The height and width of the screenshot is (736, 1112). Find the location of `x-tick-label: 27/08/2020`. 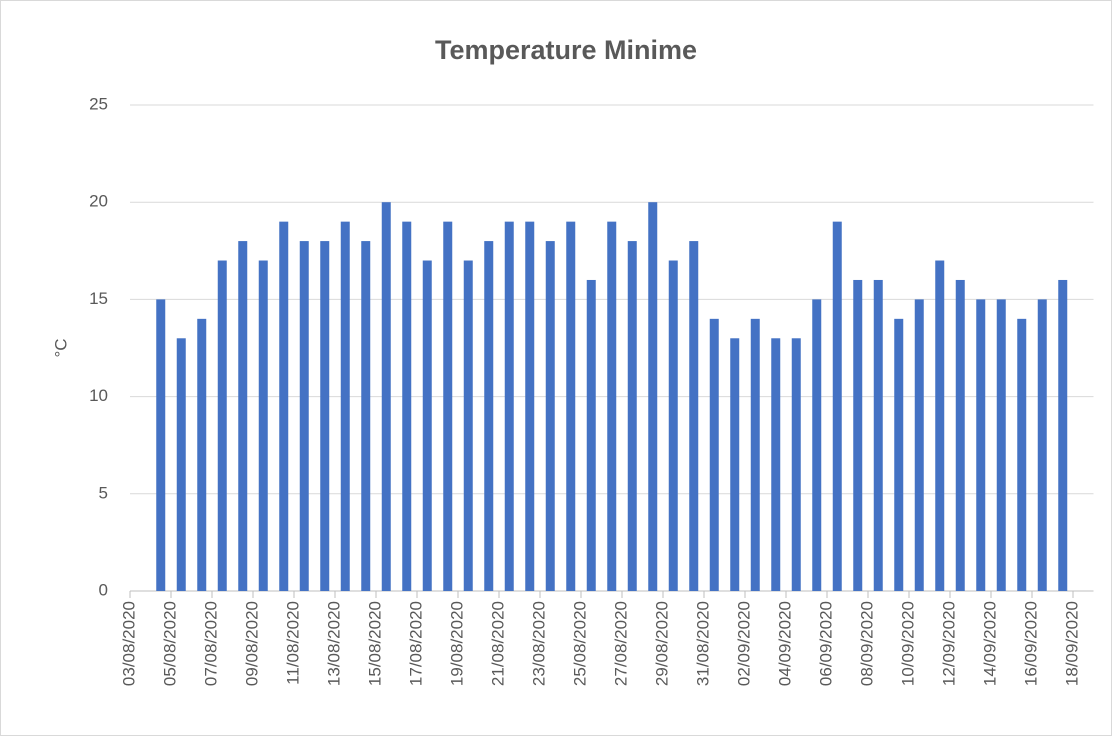

x-tick-label: 27/08/2020 is located at coordinates (620, 643).